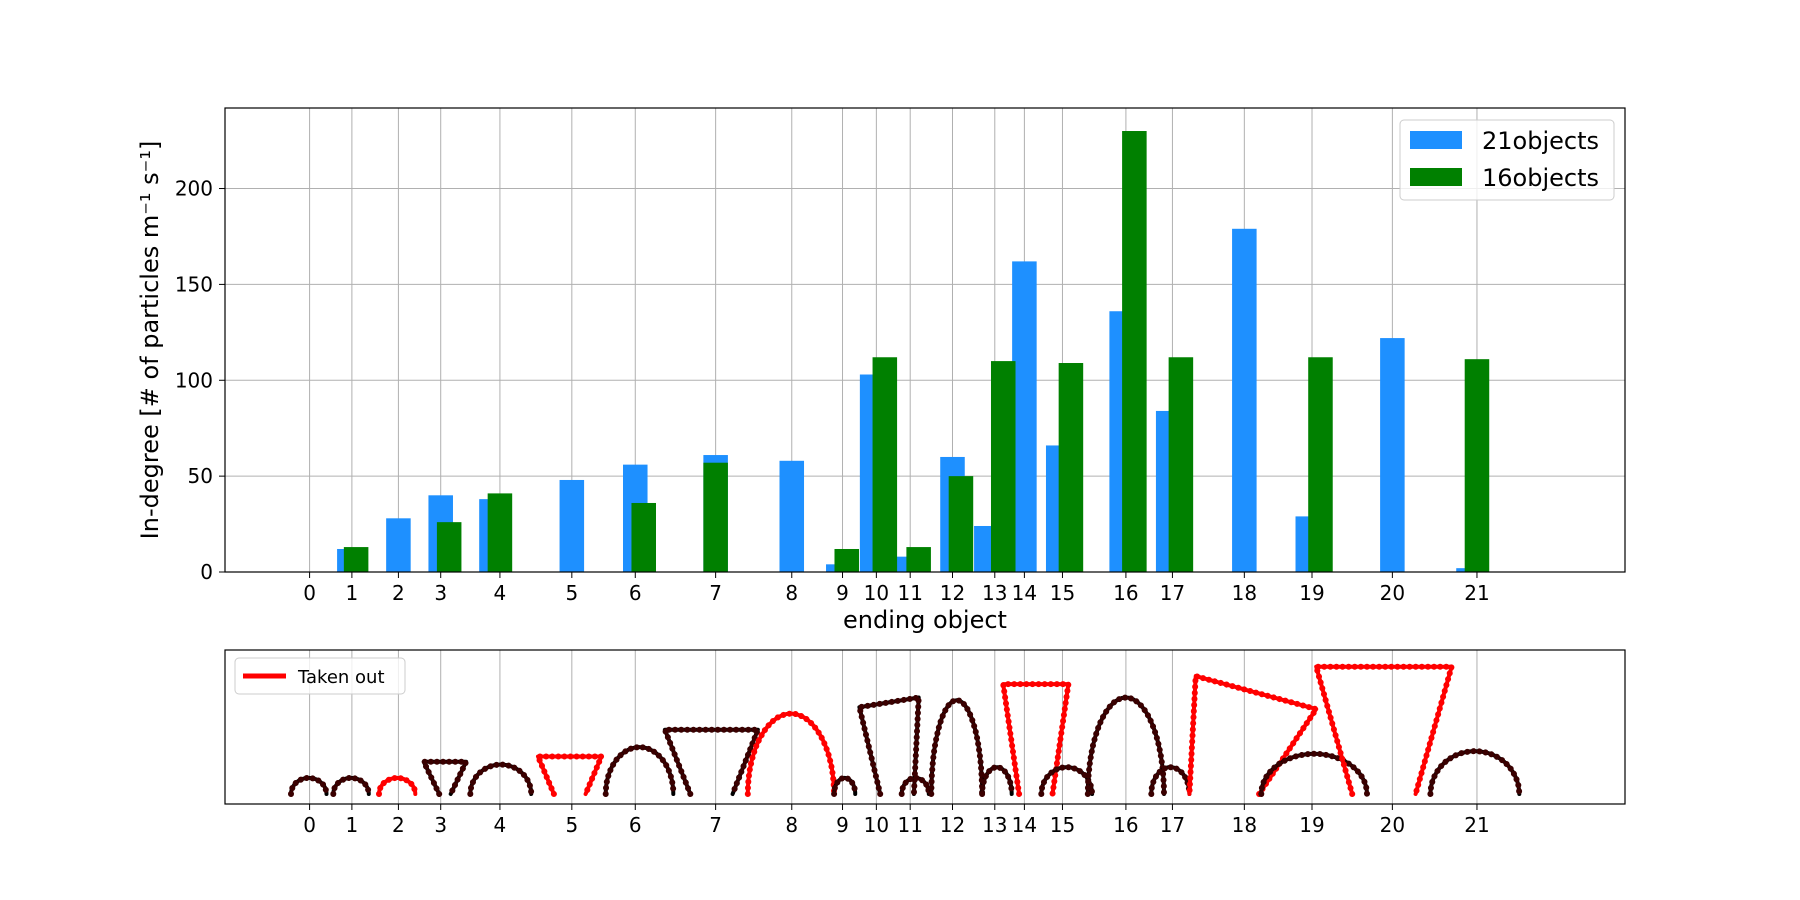 The width and height of the screenshot is (1800, 900). Describe the element at coordinates (150, 340) in the screenshot. I see `top-y-axis-label: In-degree [# of particles m⁻¹ s⁻¹]` at that location.